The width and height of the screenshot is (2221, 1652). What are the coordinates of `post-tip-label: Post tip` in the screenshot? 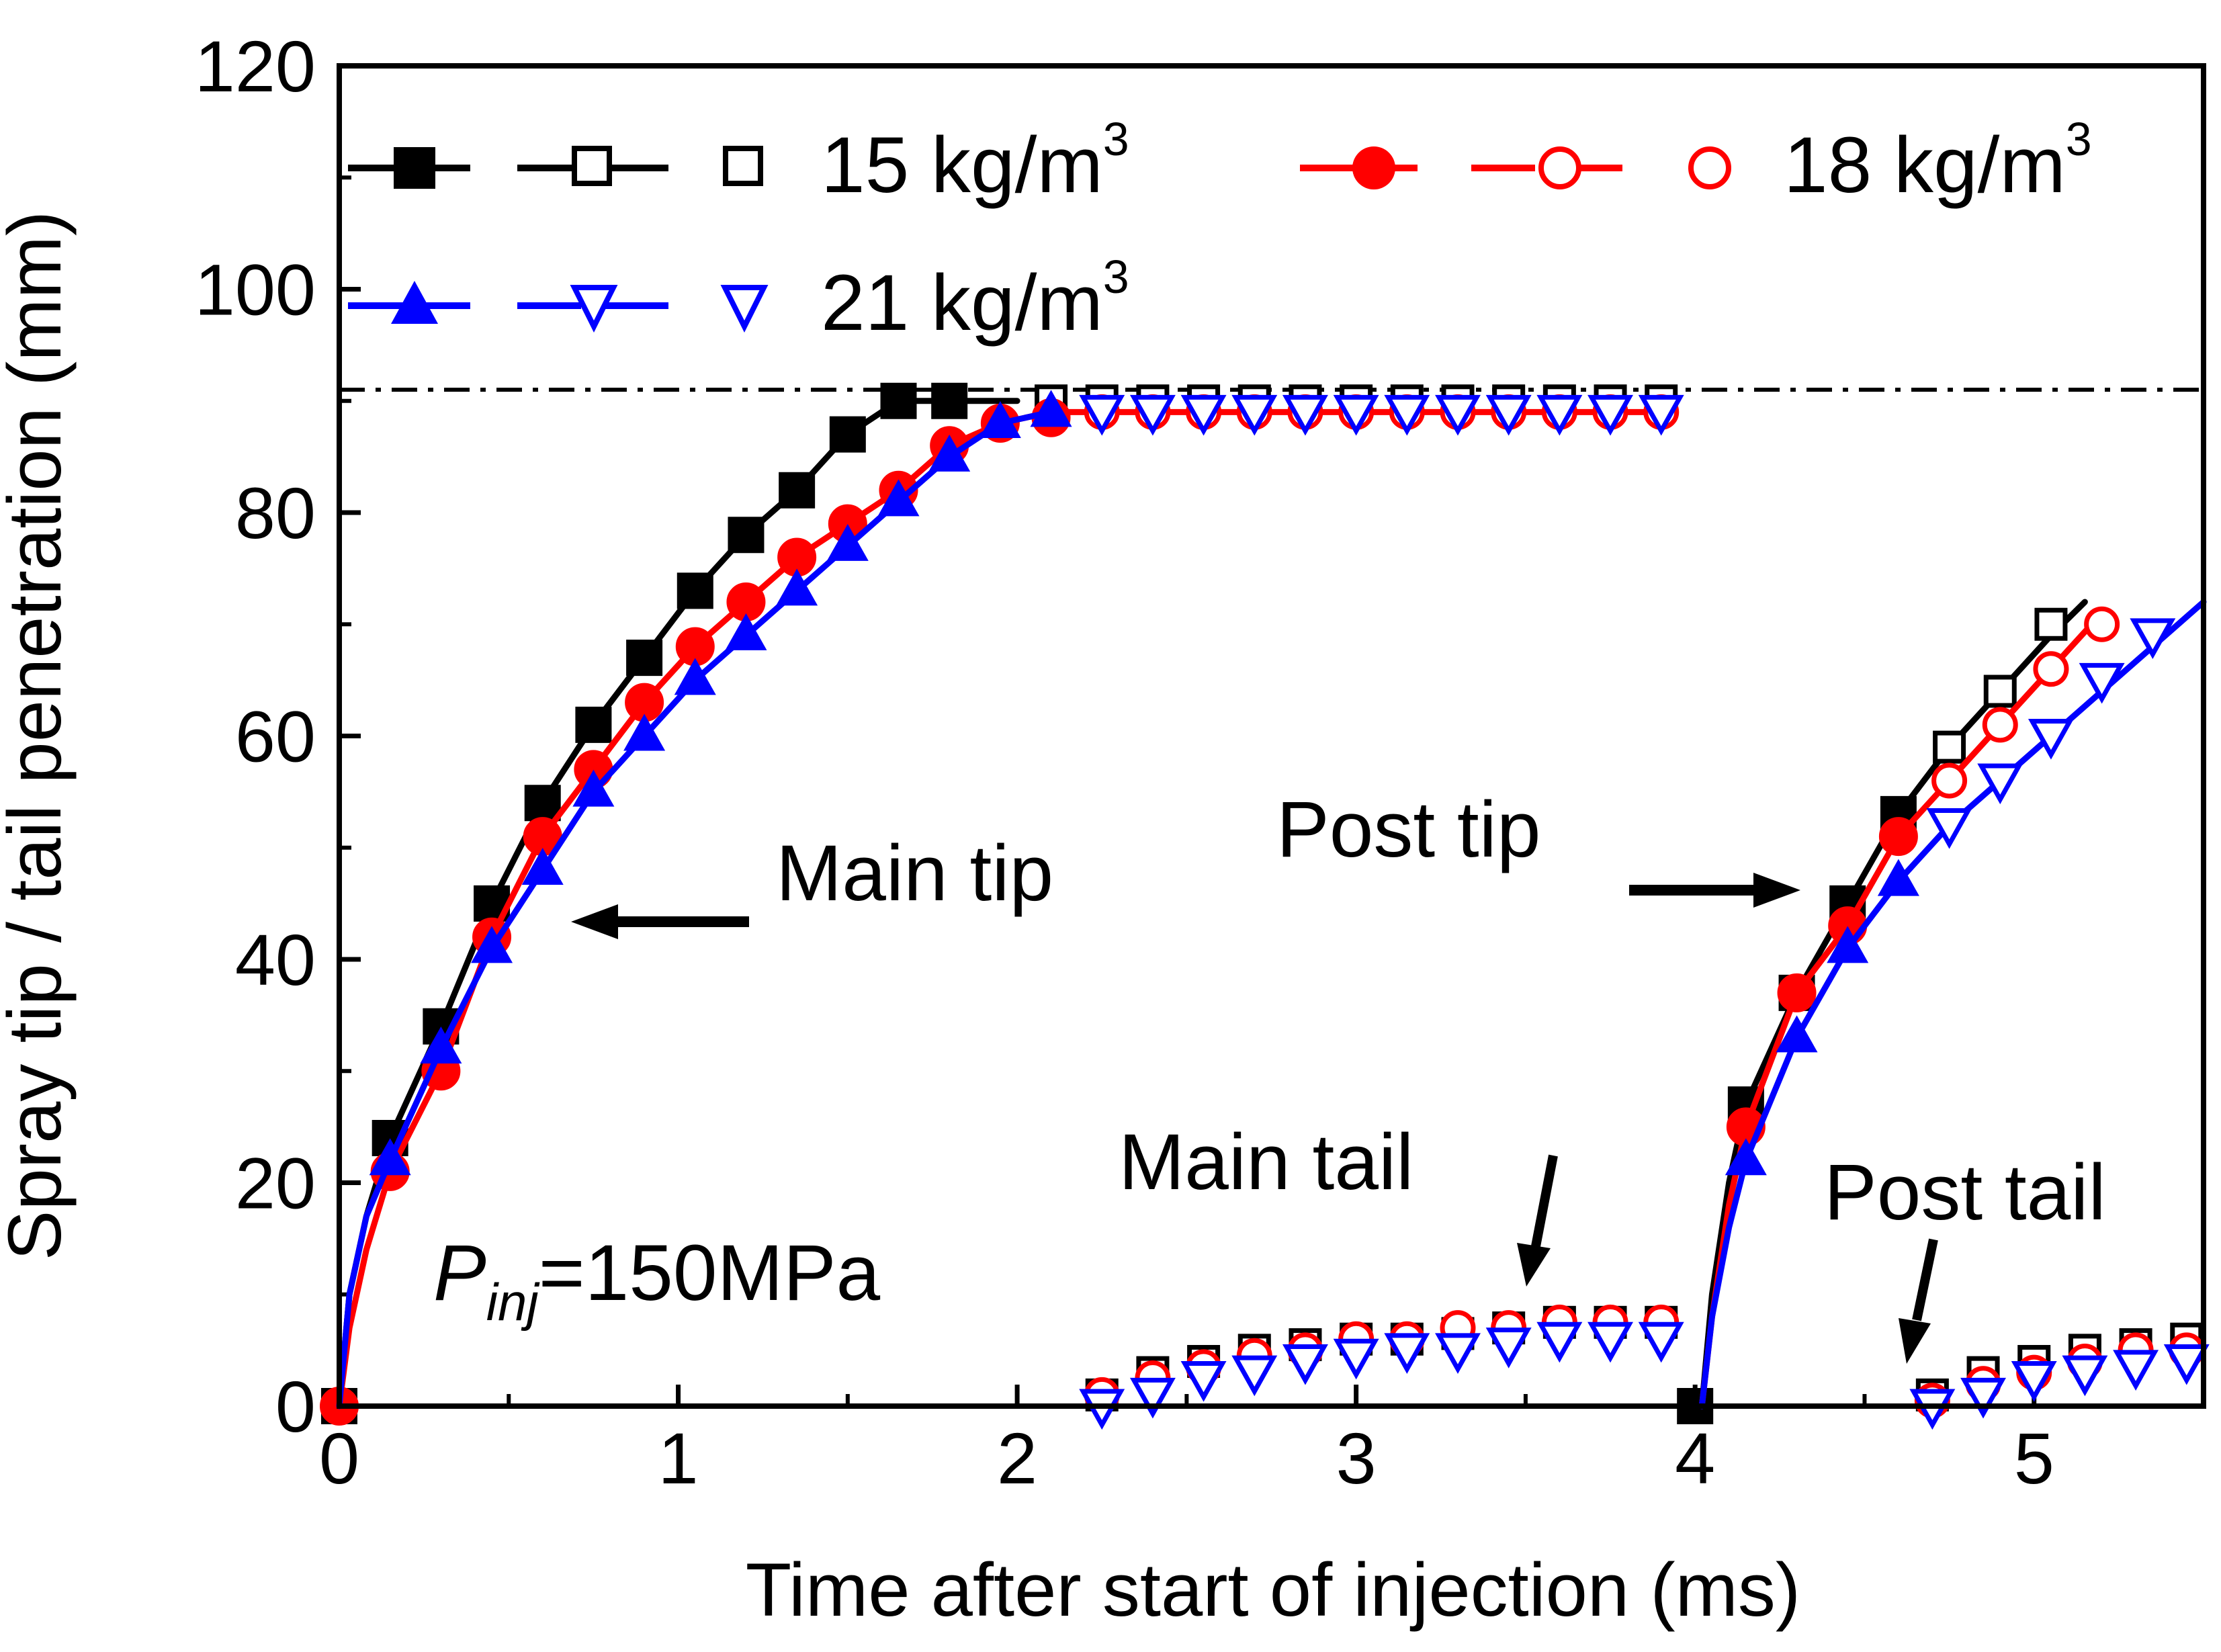 It's located at (1408, 829).